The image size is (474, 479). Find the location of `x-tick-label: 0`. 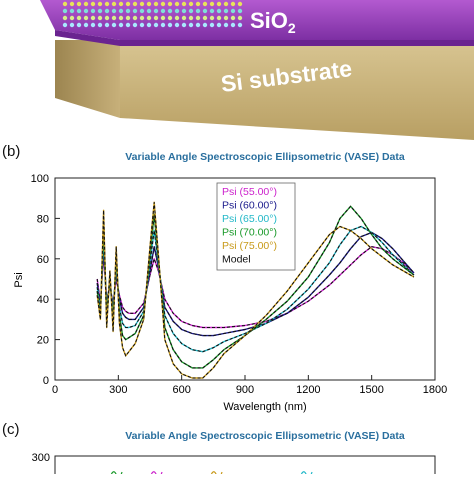

x-tick-label: 0 is located at coordinates (55, 390).